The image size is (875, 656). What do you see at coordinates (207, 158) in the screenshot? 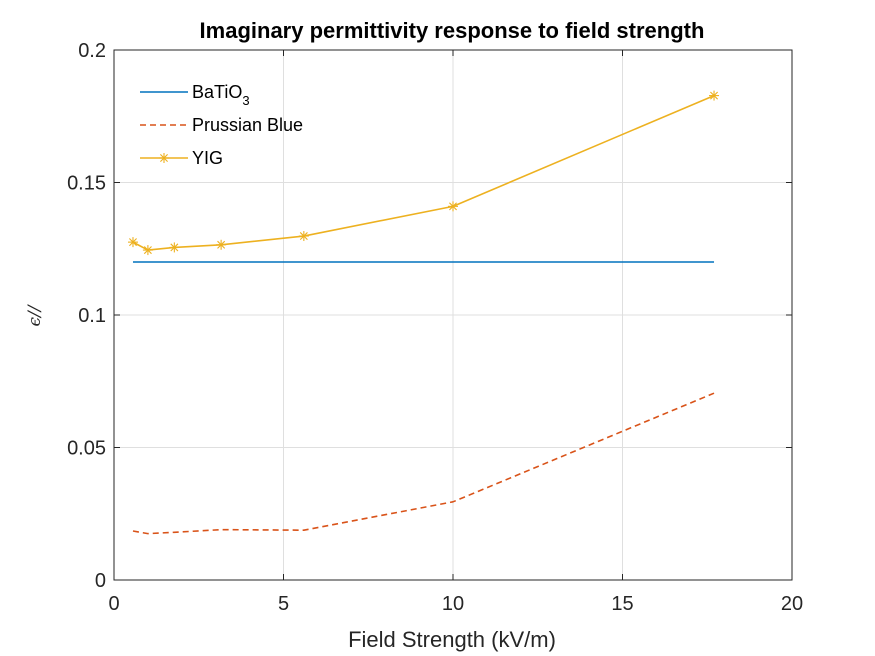
I see `legend-label: YIG` at bounding box center [207, 158].